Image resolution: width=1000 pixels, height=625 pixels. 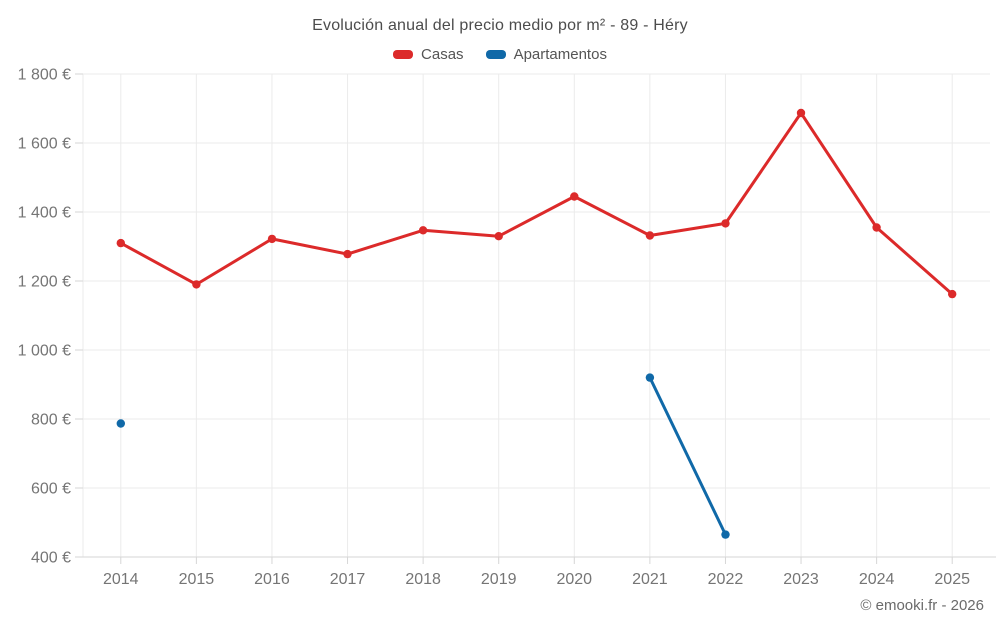 I want to click on data-point-casas-2022, so click(x=725, y=223).